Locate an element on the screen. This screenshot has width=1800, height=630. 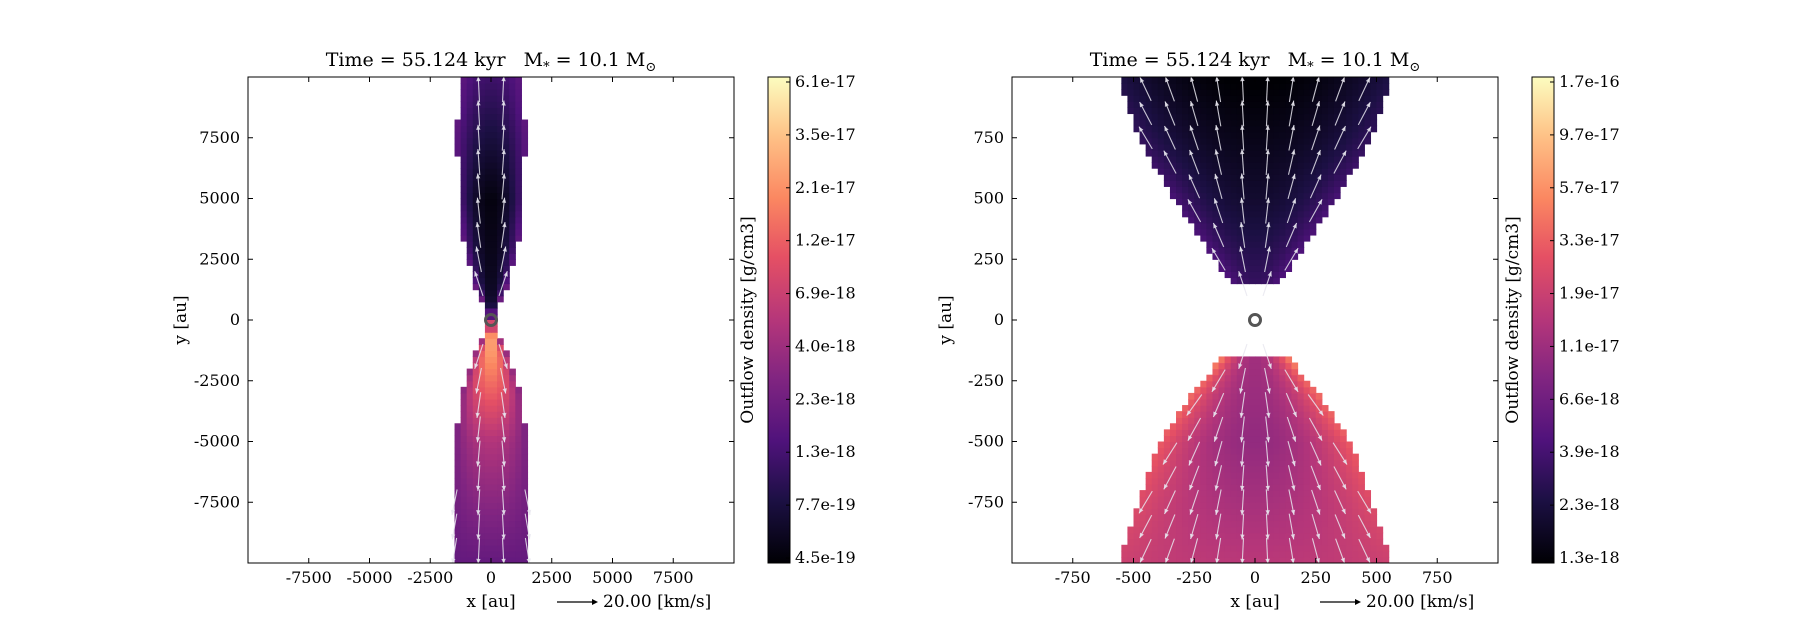
panel-1-xtick-label: -7500 is located at coordinates (309, 577).